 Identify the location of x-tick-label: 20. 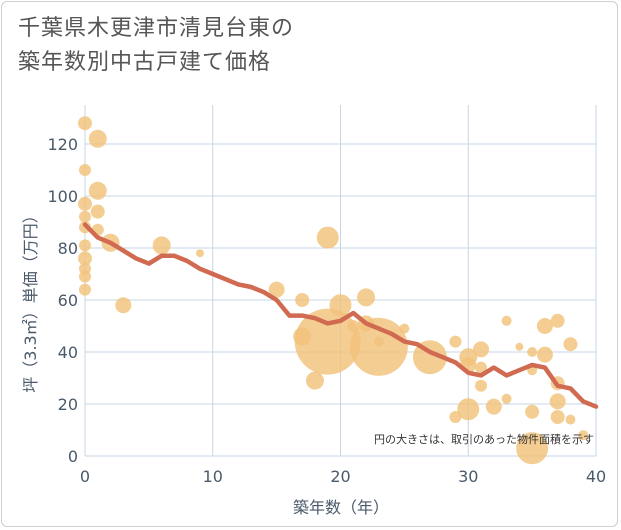
(340, 476).